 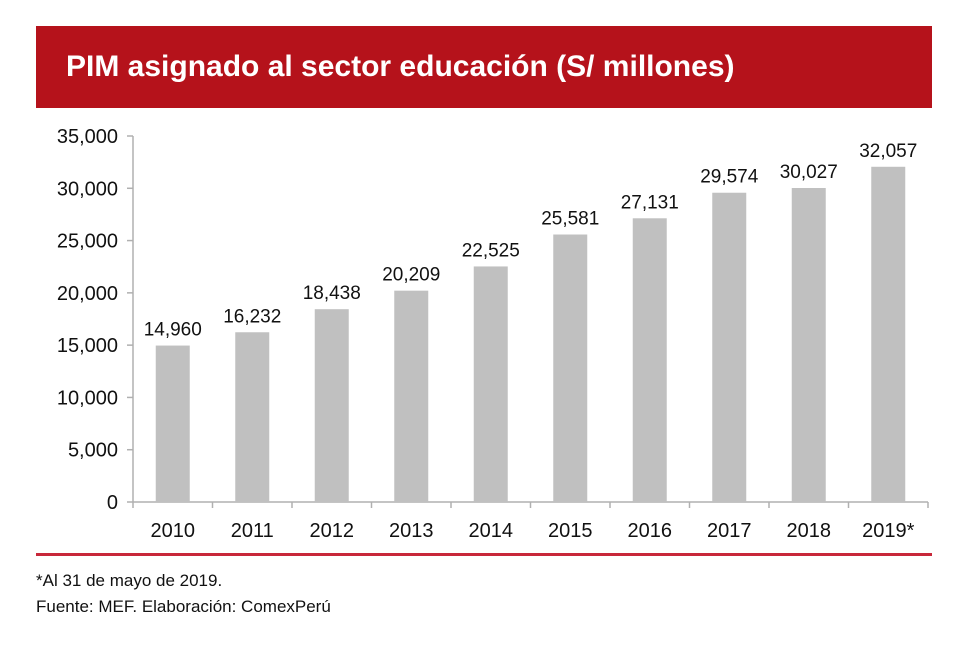 I want to click on x-tick-label: 2013, so click(x=411, y=531).